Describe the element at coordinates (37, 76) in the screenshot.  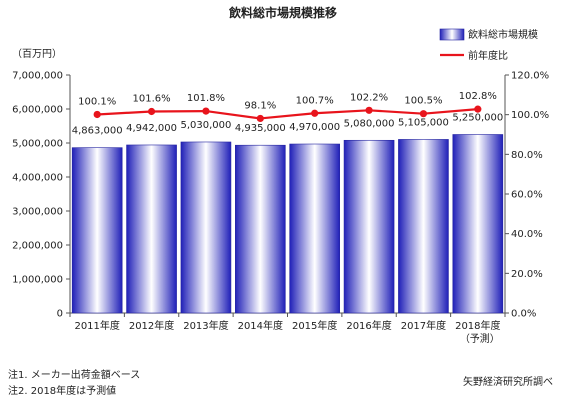
I see `y-left-tick-label: 7,000,000` at that location.